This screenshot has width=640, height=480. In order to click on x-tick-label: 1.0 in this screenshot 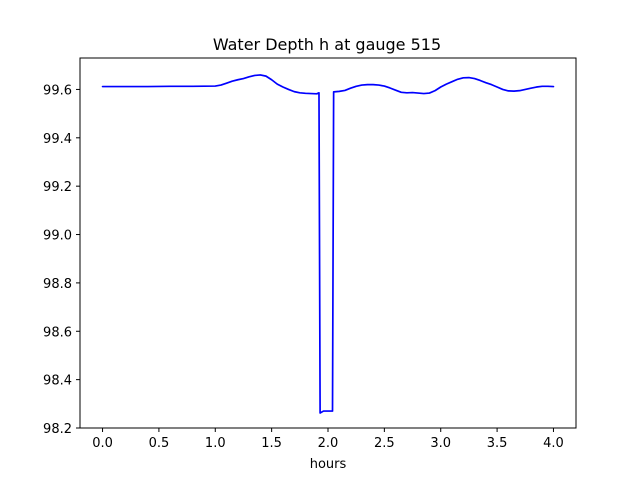, I will do `click(215, 443)`.